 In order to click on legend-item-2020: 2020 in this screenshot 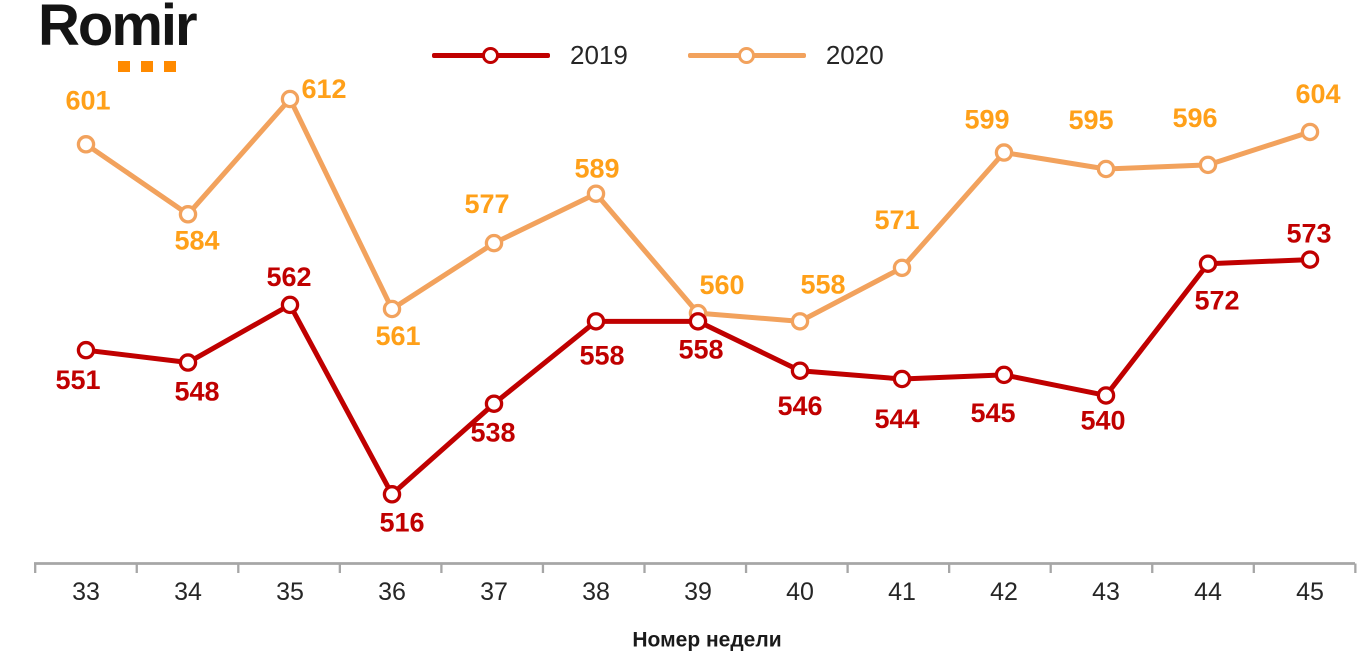, I will do `click(785, 55)`.